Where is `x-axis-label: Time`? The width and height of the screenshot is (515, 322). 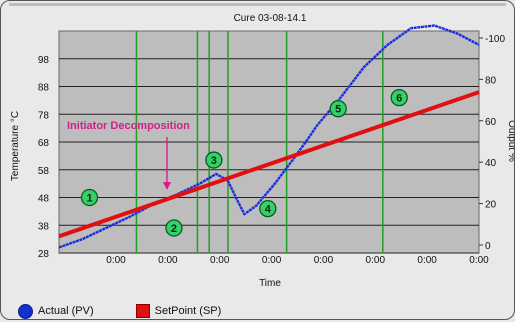 x-axis-label: Time is located at coordinates (270, 283).